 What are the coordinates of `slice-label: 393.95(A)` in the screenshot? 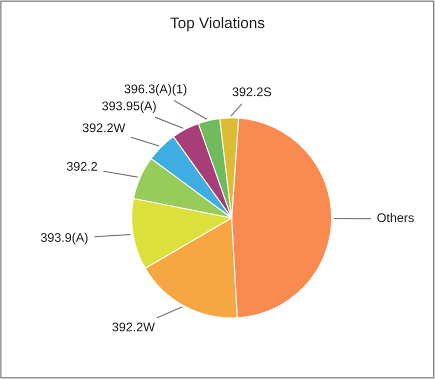 It's located at (129, 107).